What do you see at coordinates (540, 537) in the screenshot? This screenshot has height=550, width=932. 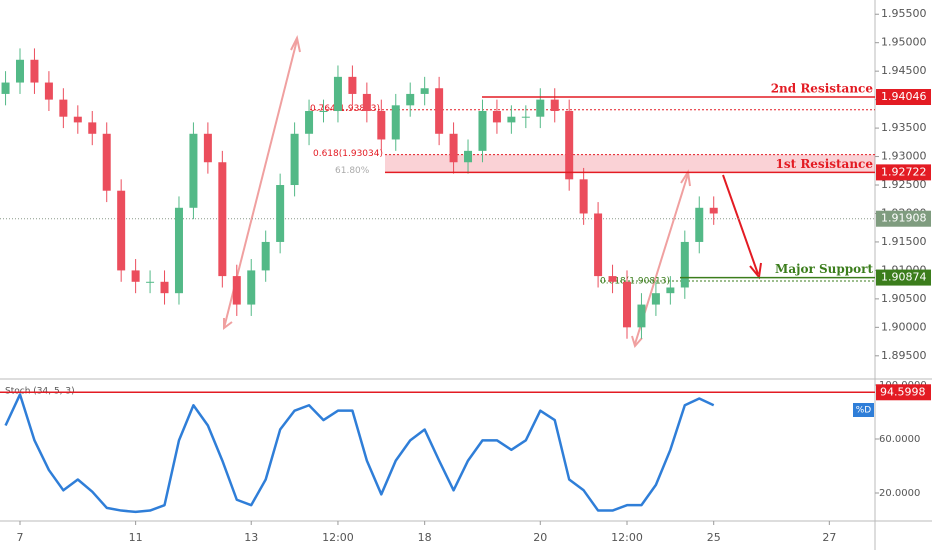 I see `x-tick-label: 20` at bounding box center [540, 537].